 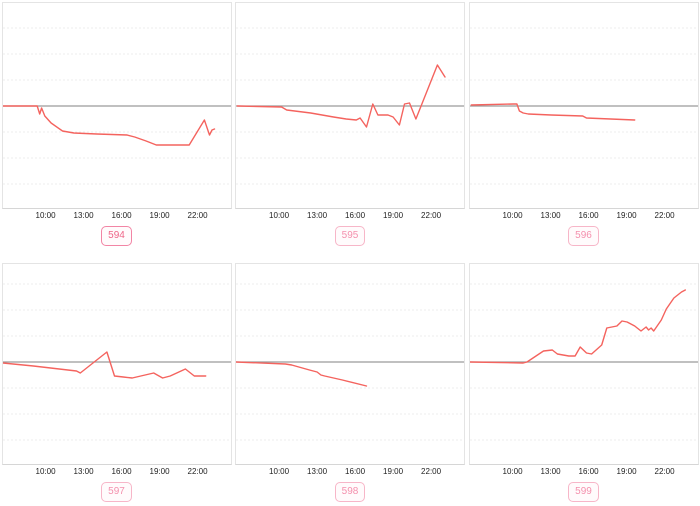 I want to click on x-axis-tick-labels-598: 10:00 13:00 16:00 19:00 22:00, so click(x=350, y=471).